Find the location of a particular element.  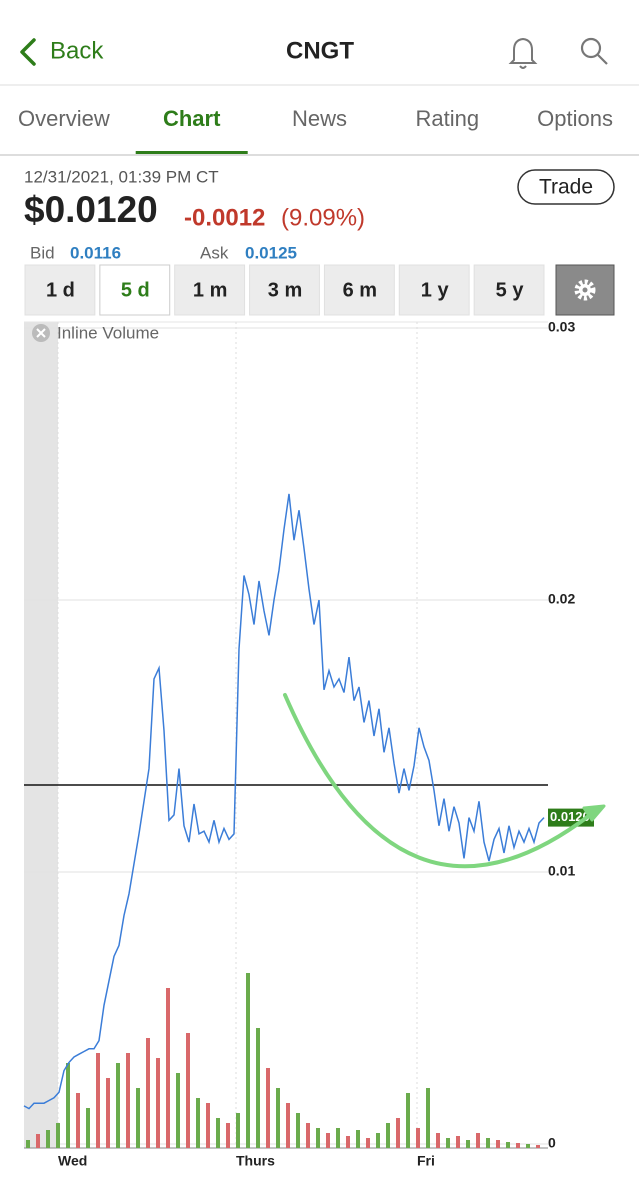

bell-icon is located at coordinates (523, 53).